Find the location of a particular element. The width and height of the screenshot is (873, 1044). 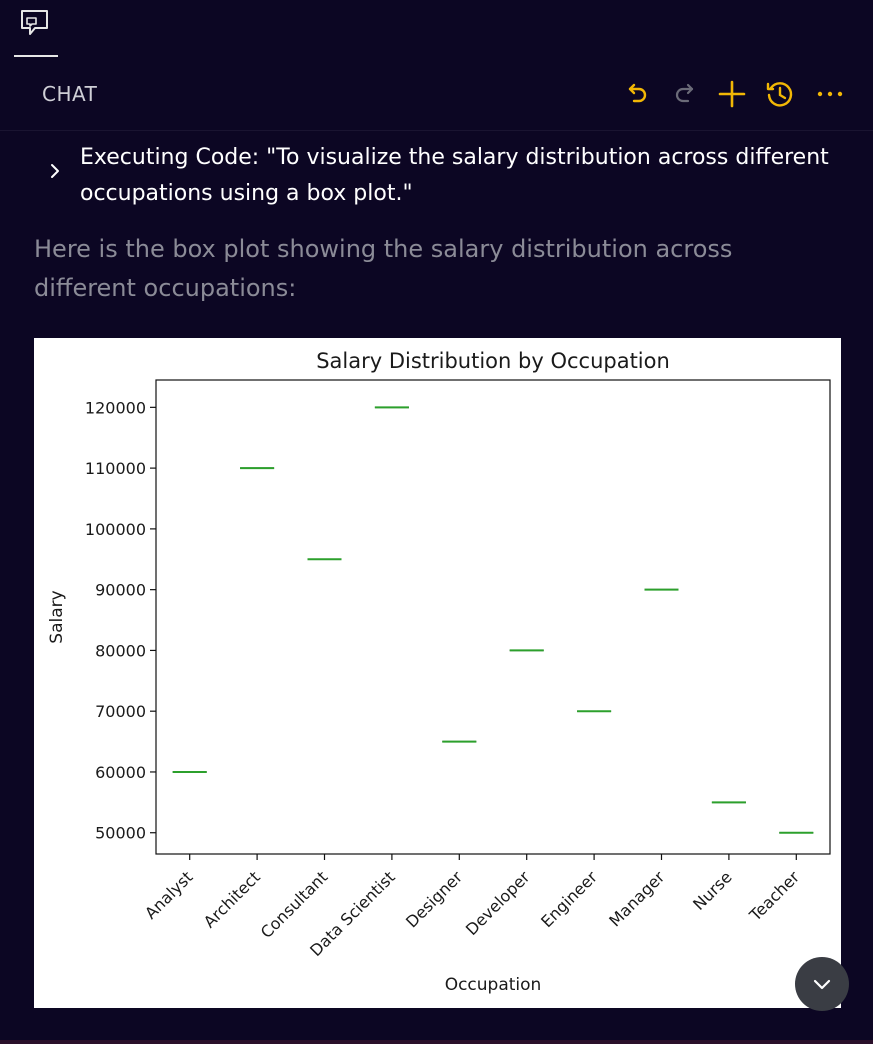

history-icon is located at coordinates (780, 94).